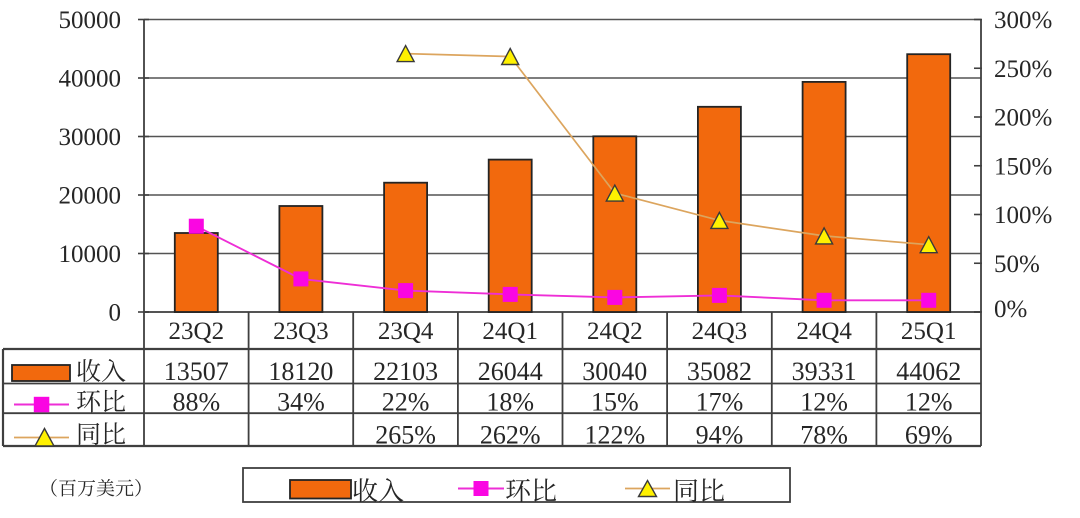  I want to click on svg-text: 150%, so click(1023, 166).